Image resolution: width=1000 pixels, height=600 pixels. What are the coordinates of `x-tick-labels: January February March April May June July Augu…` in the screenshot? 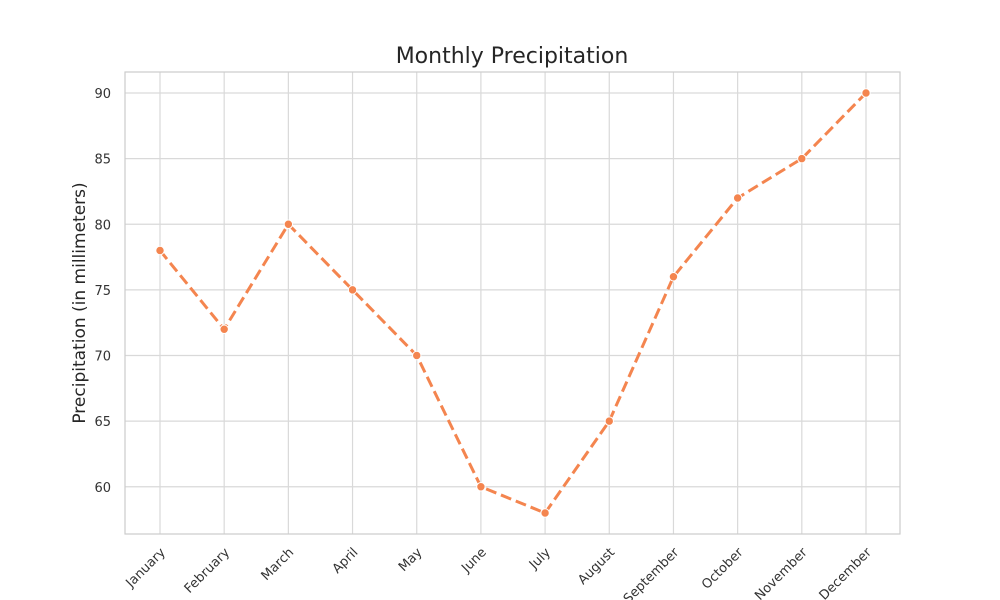 It's located at (499, 572).